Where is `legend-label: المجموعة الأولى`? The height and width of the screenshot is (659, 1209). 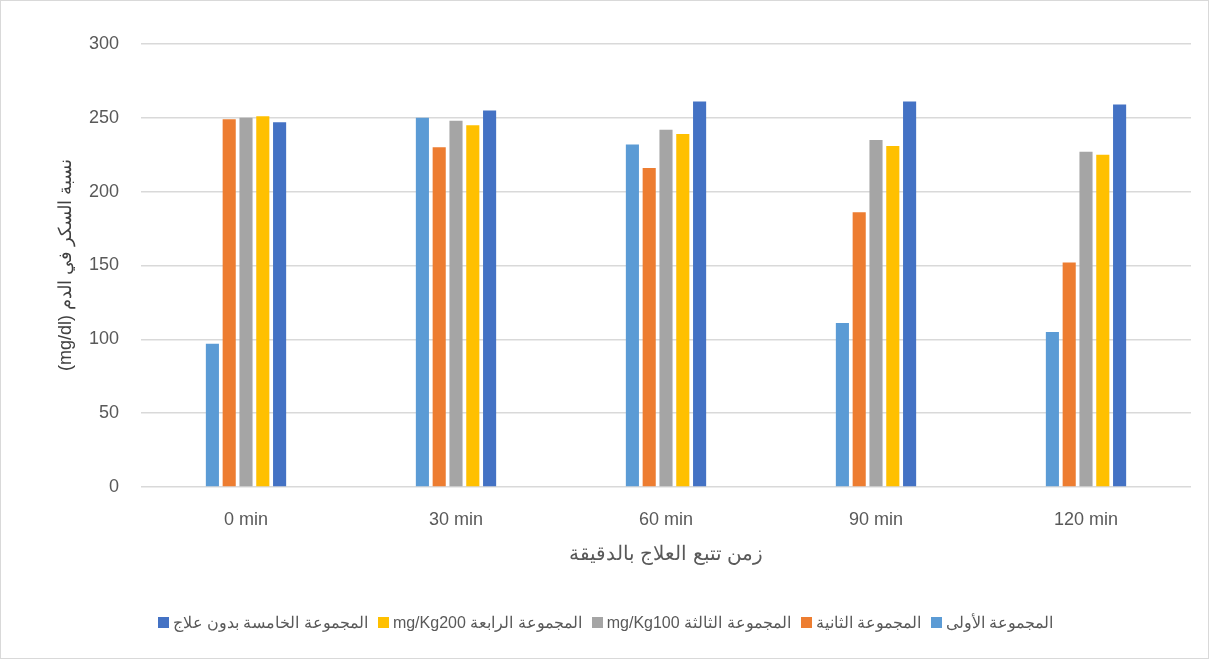
legend-label: المجموعة الأولى is located at coordinates (1000, 622).